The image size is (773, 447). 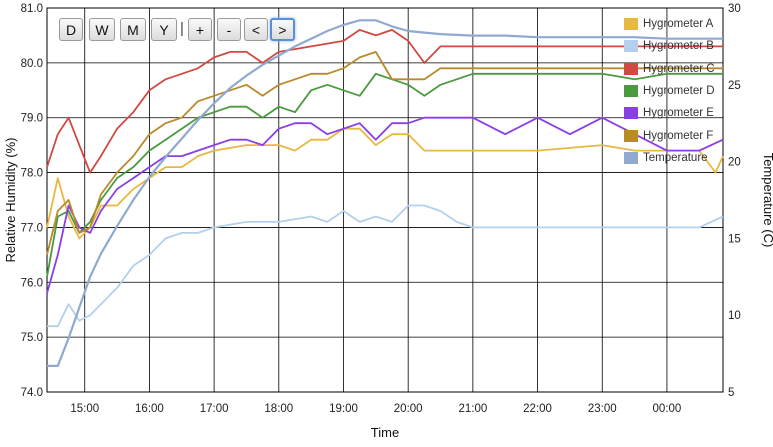 I want to click on legend-label: Hygrometer F, so click(x=678, y=135).